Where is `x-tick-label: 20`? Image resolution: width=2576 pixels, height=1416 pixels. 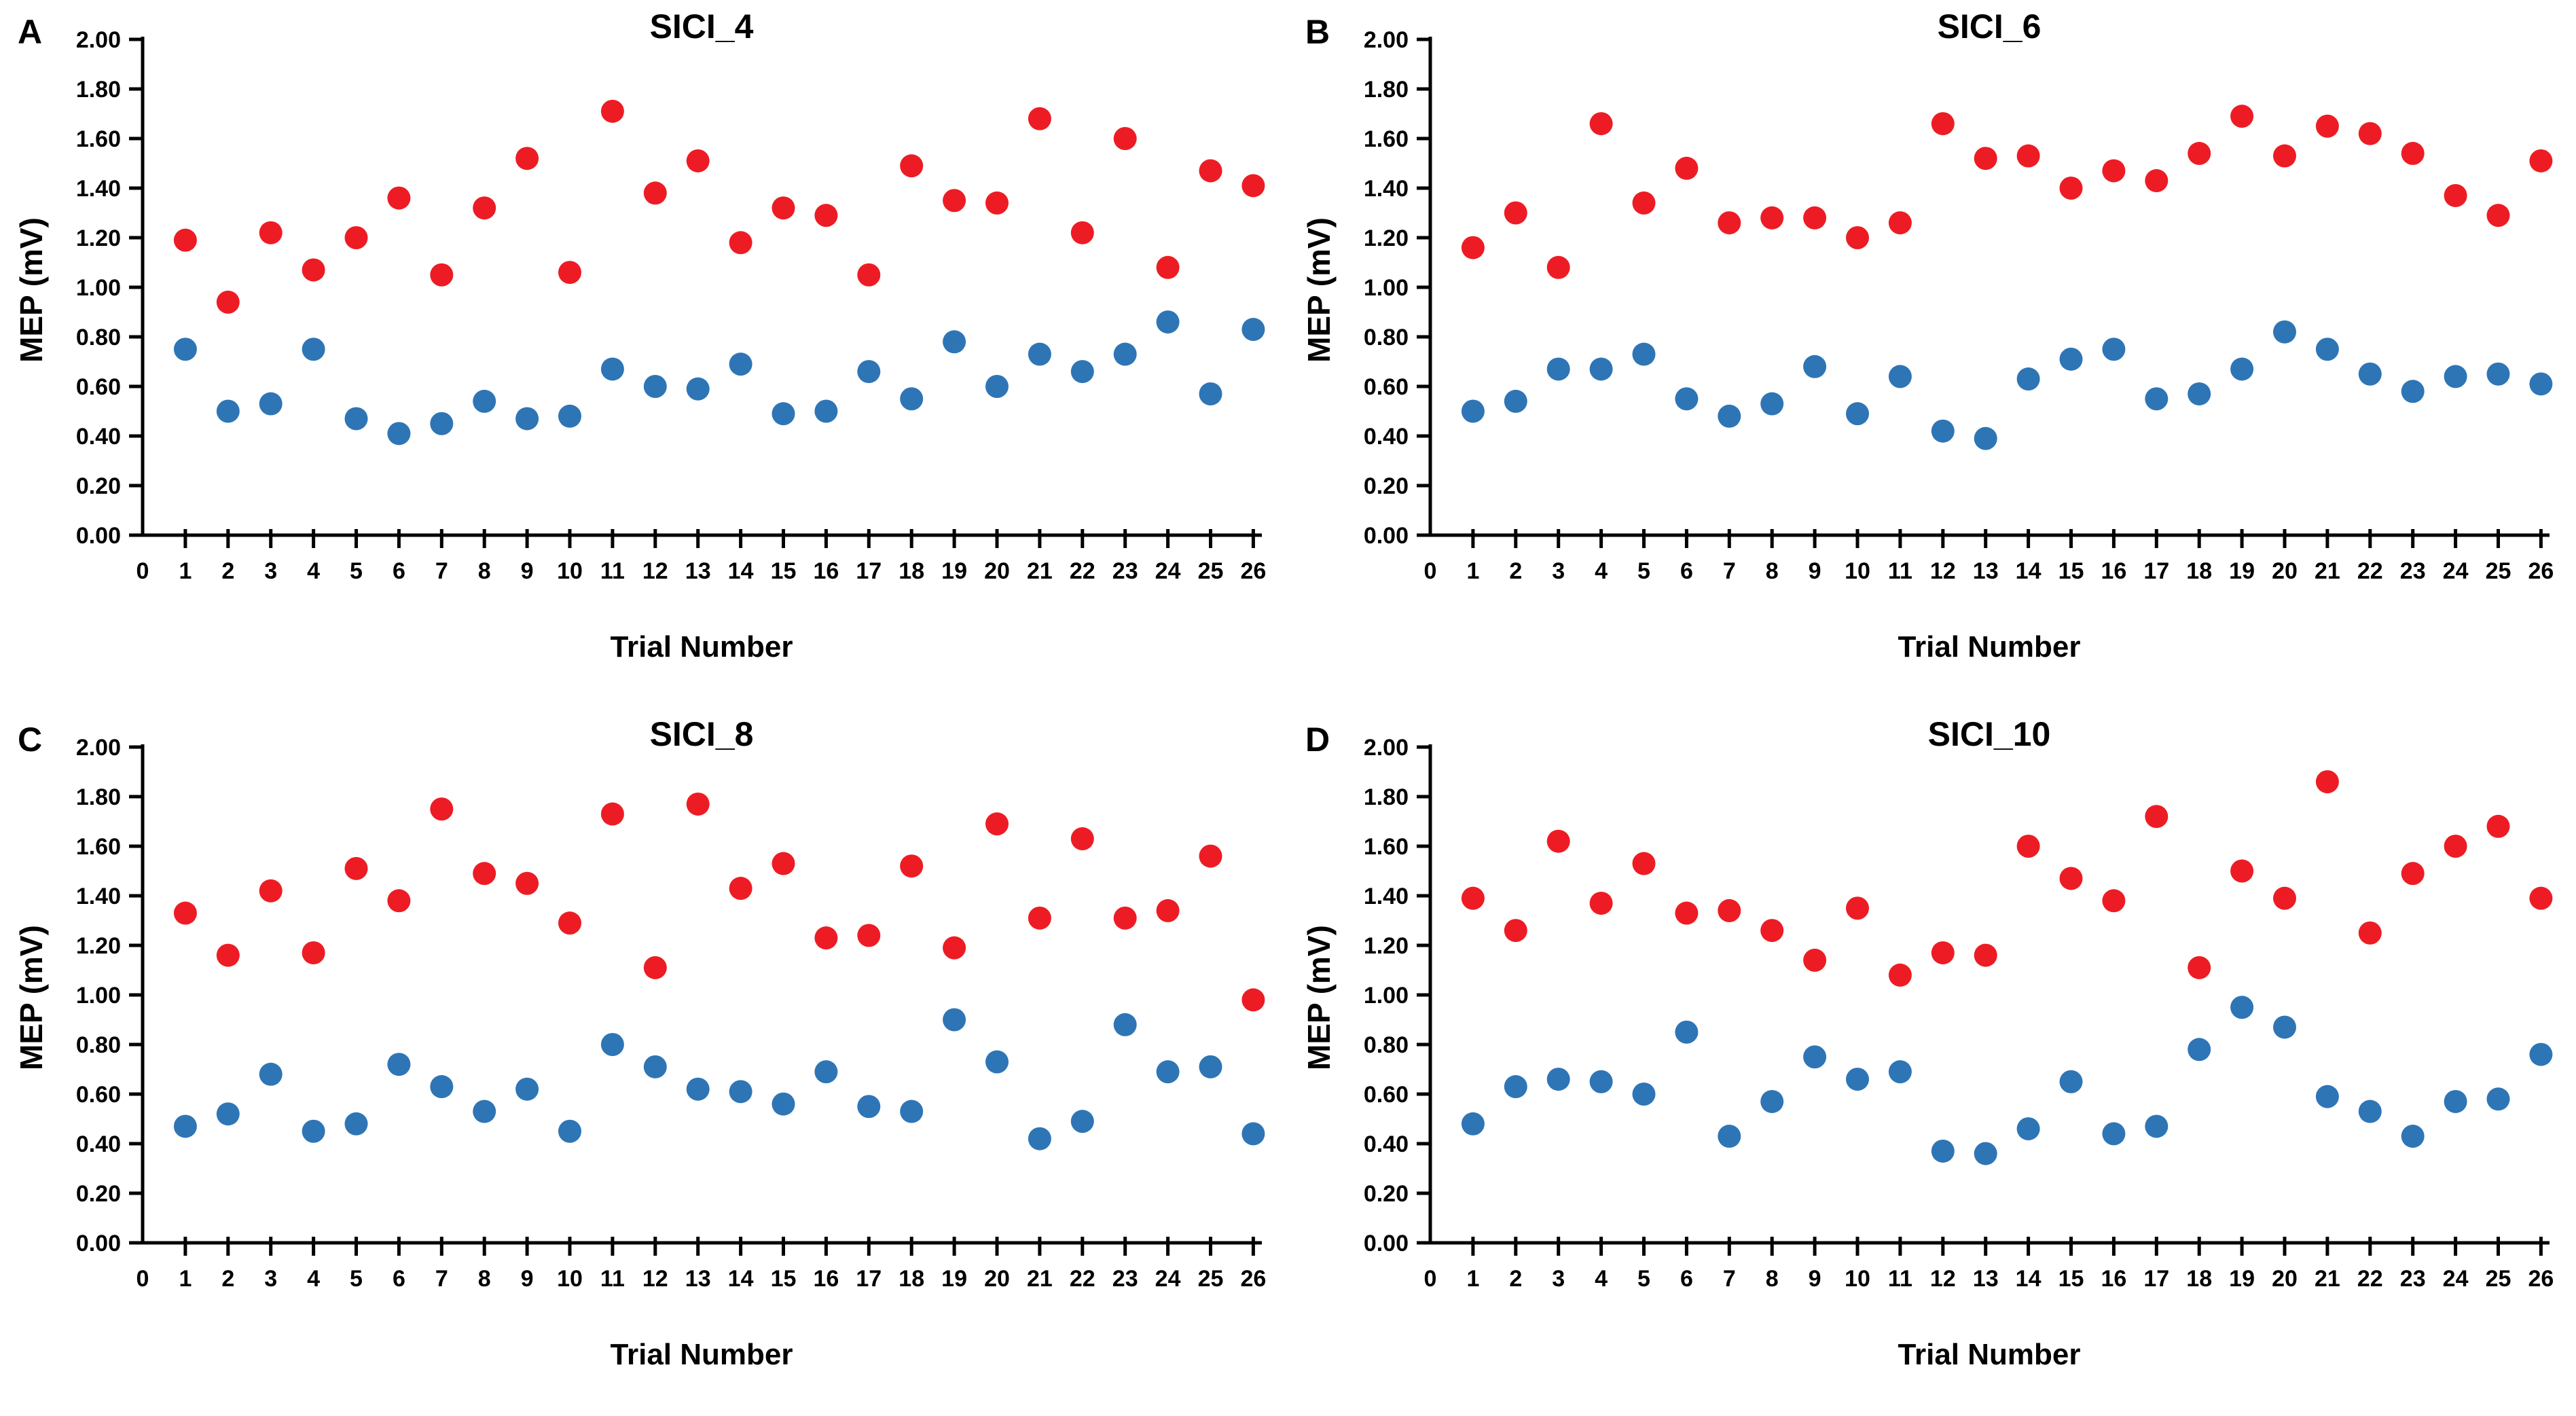
x-tick-label: 20 is located at coordinates (2285, 571).